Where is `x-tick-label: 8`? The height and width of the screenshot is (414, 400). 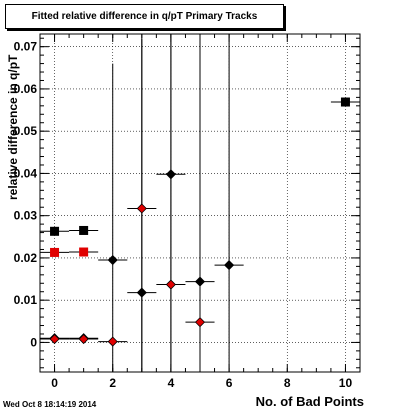
x-tick-label: 8 is located at coordinates (287, 383).